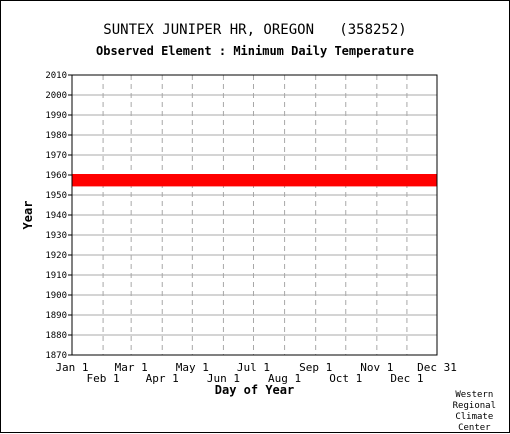 The image size is (510, 434). What do you see at coordinates (345, 378) in the screenshot?
I see `x-tick-label: Oct 1` at bounding box center [345, 378].